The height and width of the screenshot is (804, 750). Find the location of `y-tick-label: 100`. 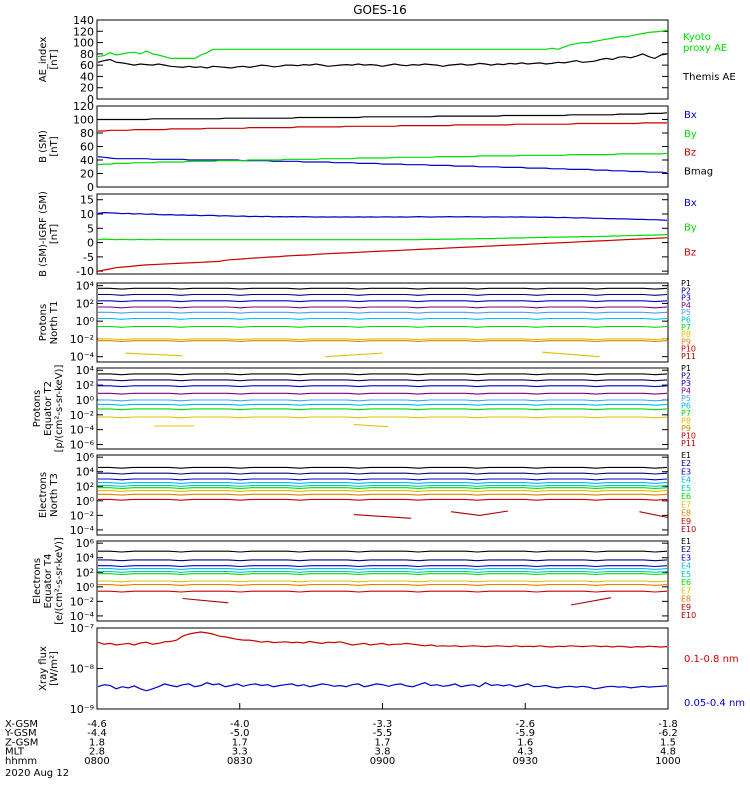

y-tick-label: 100 is located at coordinates (83, 43).